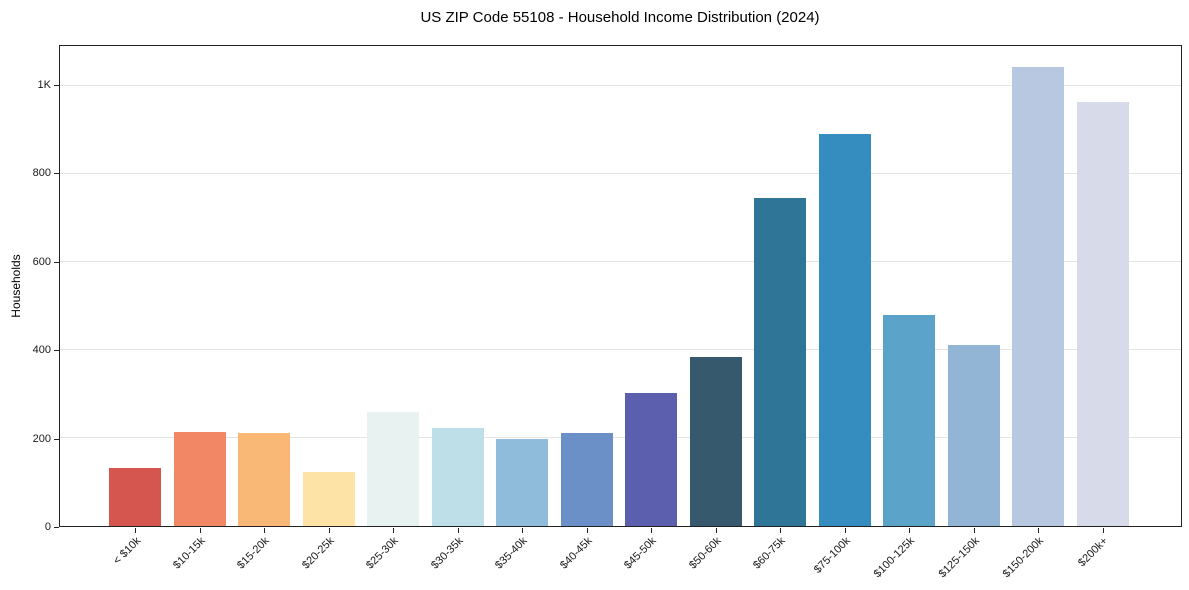  What do you see at coordinates (253, 553) in the screenshot?
I see `x-tick-label: $15-20k` at bounding box center [253, 553].